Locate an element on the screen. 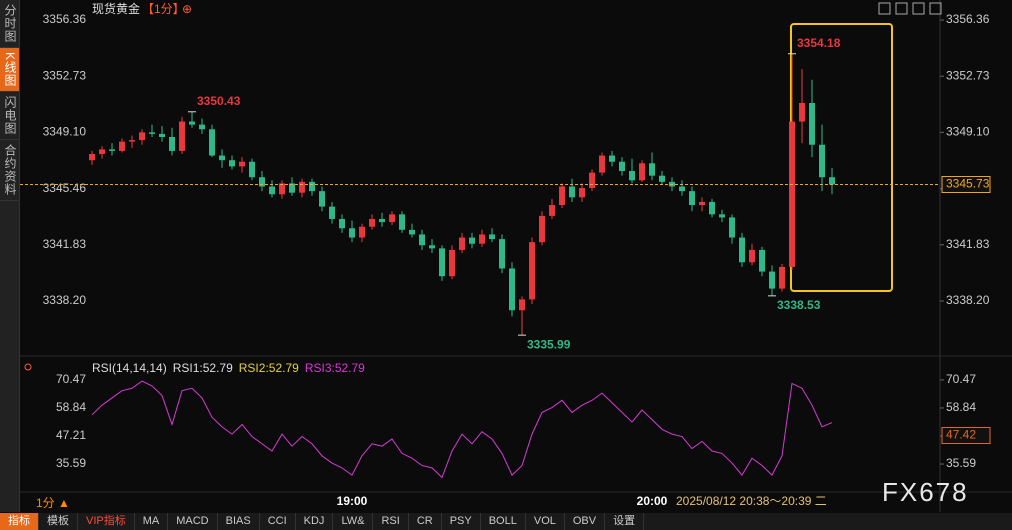 The image size is (1012, 530). last-price-box is located at coordinates (966, 184).